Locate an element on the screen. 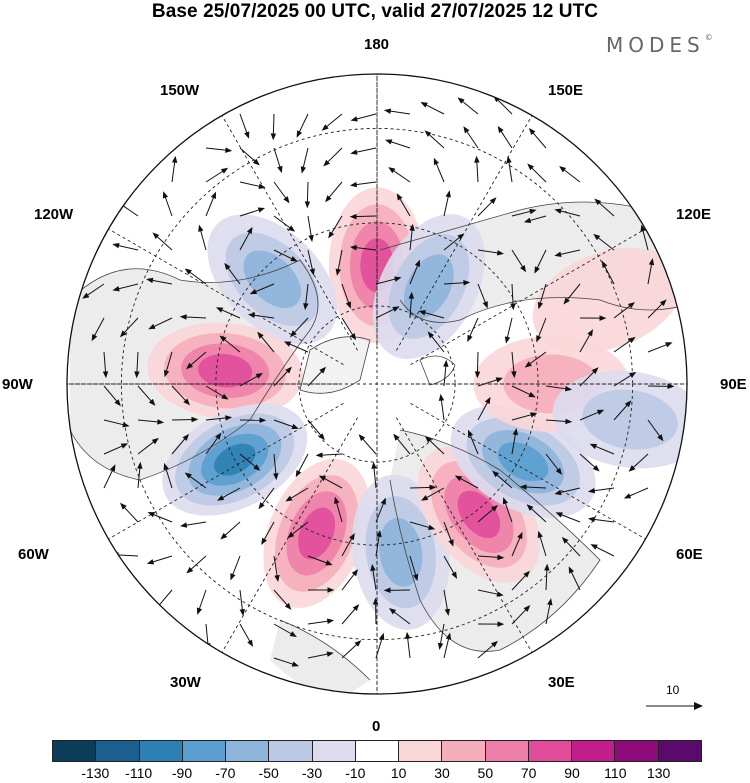  label-180: 180 is located at coordinates (377, 44).